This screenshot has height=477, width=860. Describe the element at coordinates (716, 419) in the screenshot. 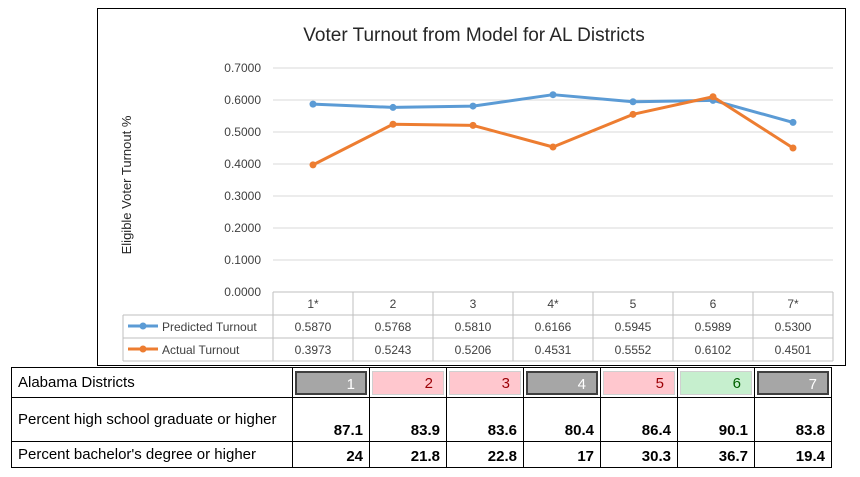

I see `table-cell-value: 90.1` at that location.